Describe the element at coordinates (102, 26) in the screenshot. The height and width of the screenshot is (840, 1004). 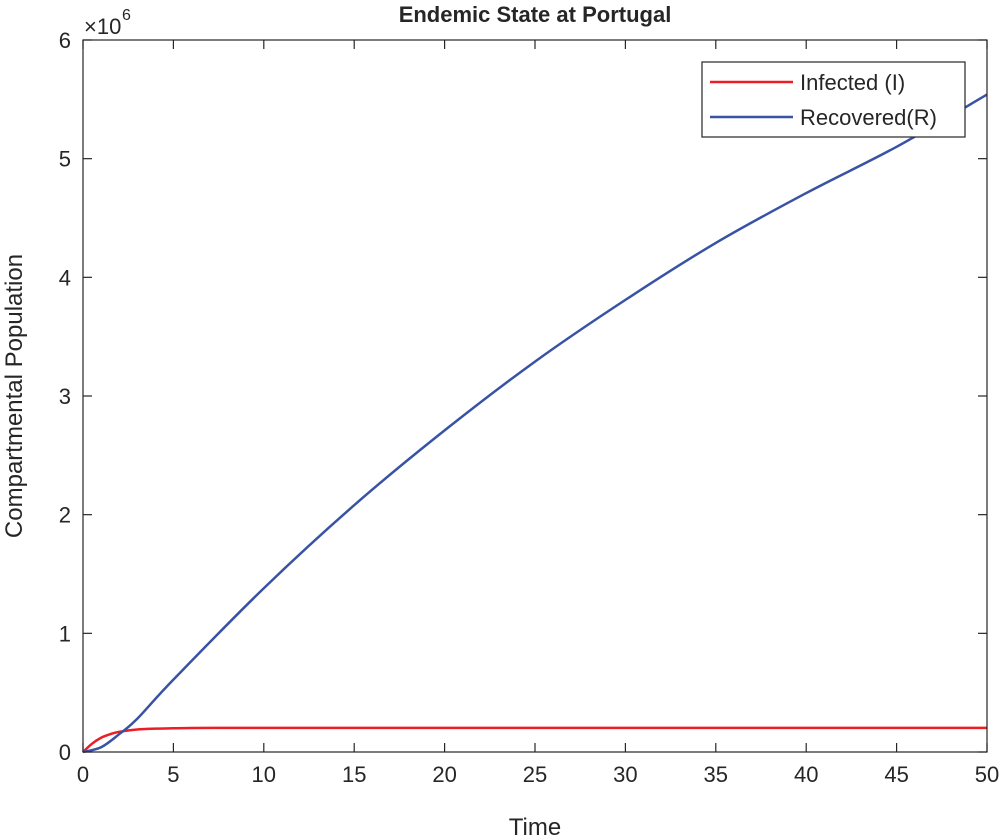
I see `y-exponent-base: ×10` at that location.